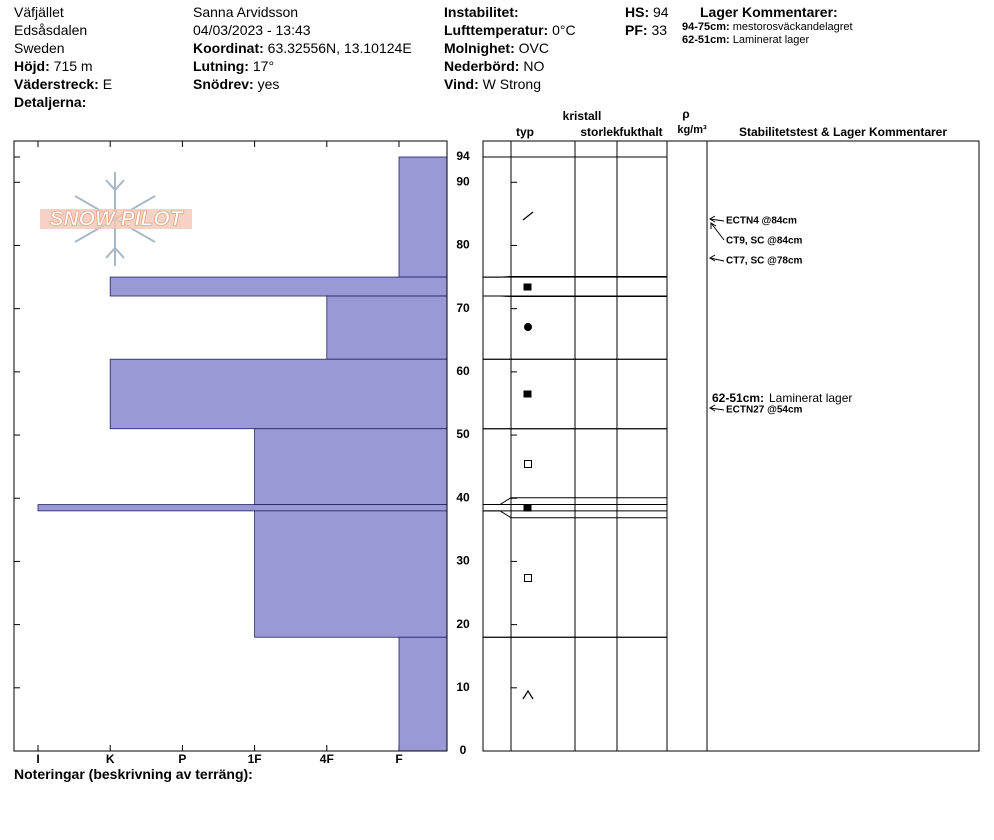 The image size is (994, 840). What do you see at coordinates (228, 48) in the screenshot?
I see `field-label: Koordinat:` at bounding box center [228, 48].